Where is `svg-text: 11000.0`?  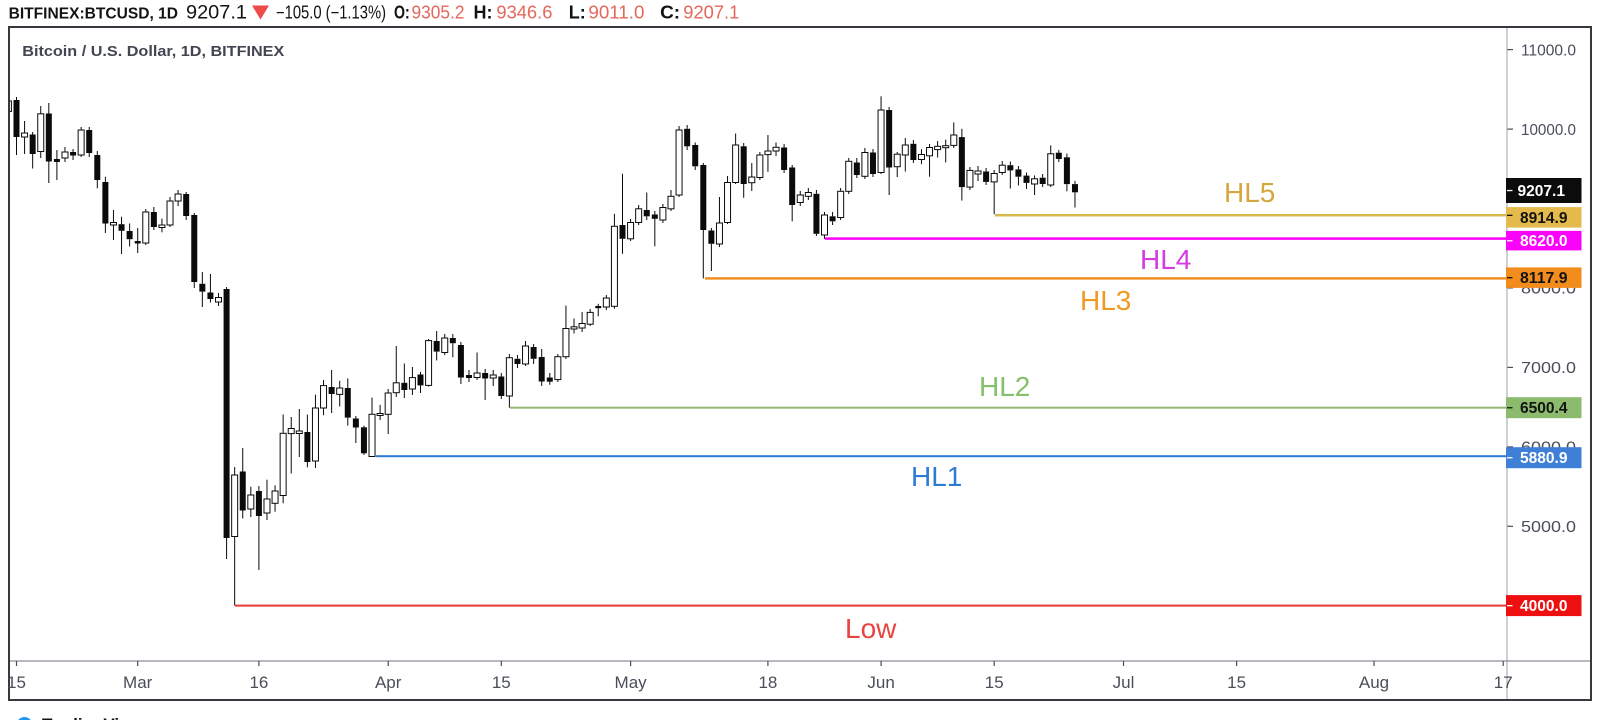 svg-text: 11000.0 is located at coordinates (1548, 50).